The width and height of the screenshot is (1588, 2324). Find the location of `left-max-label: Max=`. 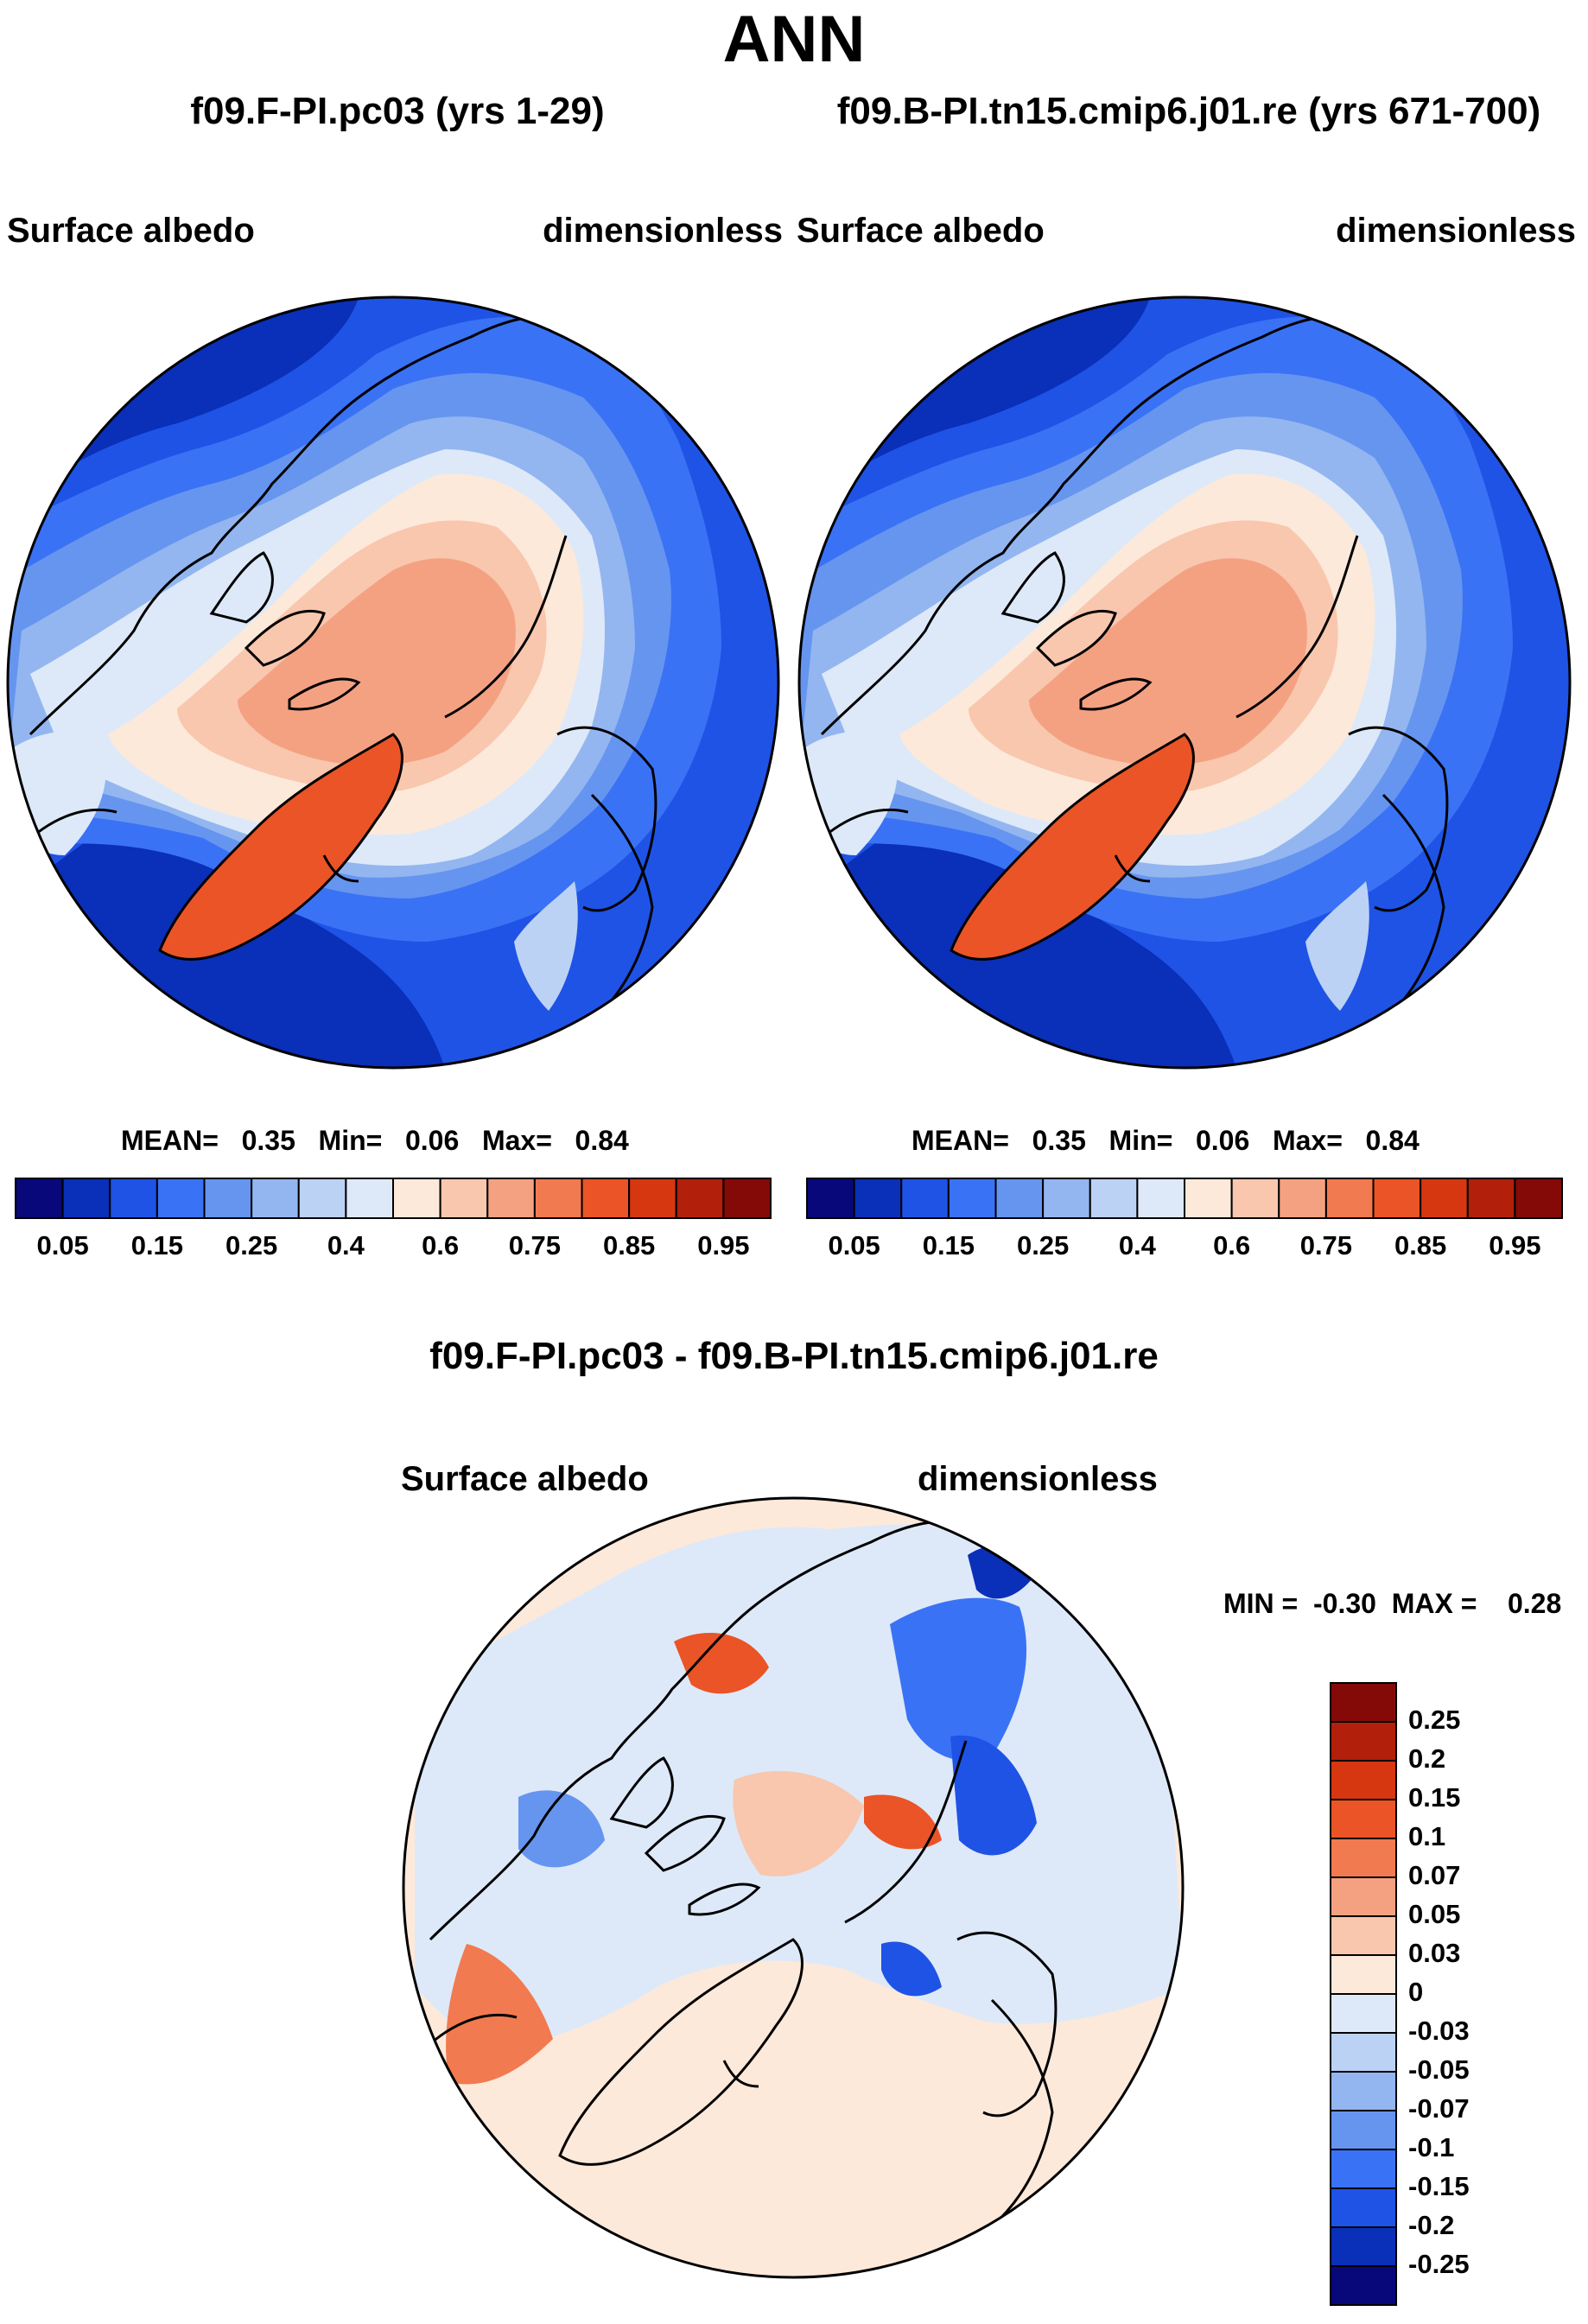

left-max-label: Max= is located at coordinates (516, 1140).